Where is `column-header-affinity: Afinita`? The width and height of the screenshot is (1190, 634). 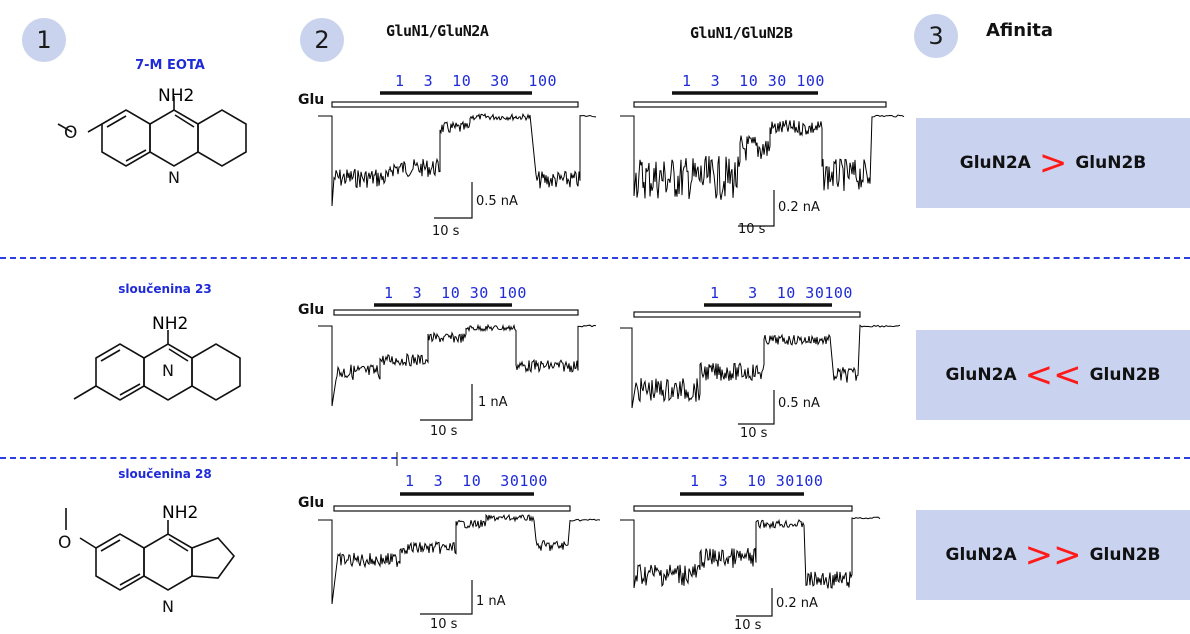 column-header-affinity: Afinita is located at coordinates (1020, 30).